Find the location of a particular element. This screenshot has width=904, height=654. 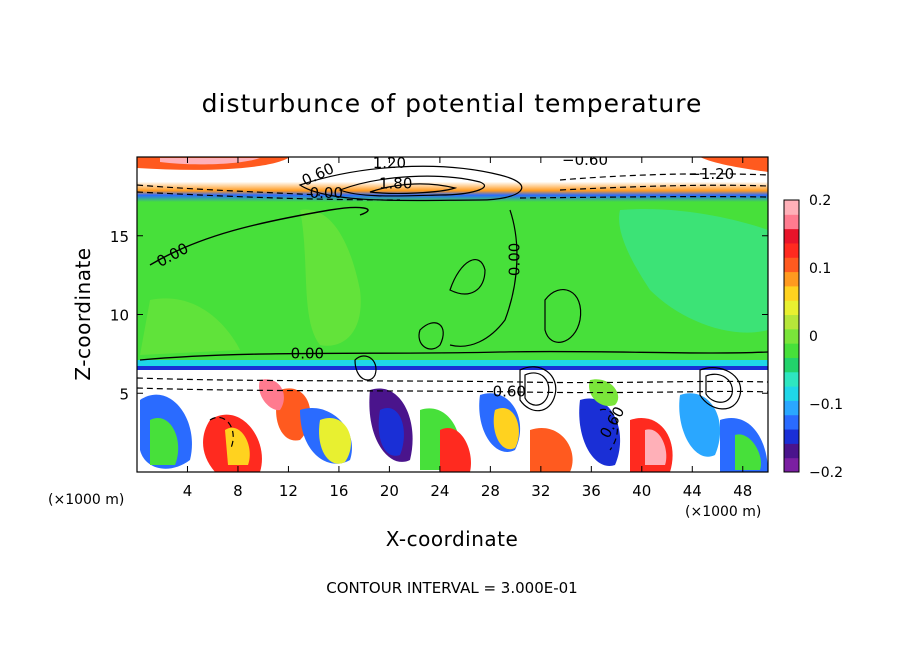

colorbar-tick-label: 0 is located at coordinates (813, 337).